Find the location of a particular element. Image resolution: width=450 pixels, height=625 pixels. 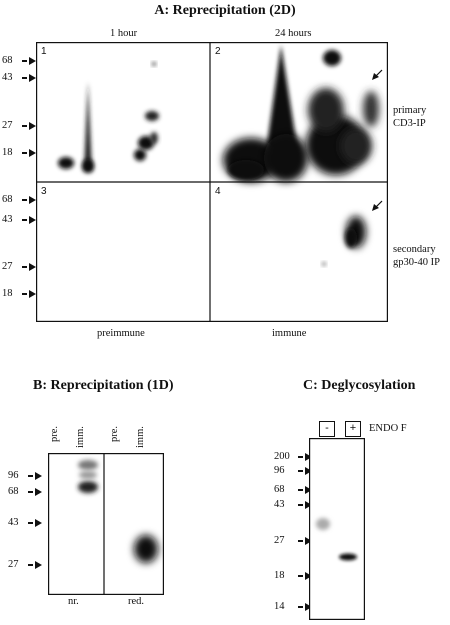

blot-2-arrow is located at coordinates (377, 74).